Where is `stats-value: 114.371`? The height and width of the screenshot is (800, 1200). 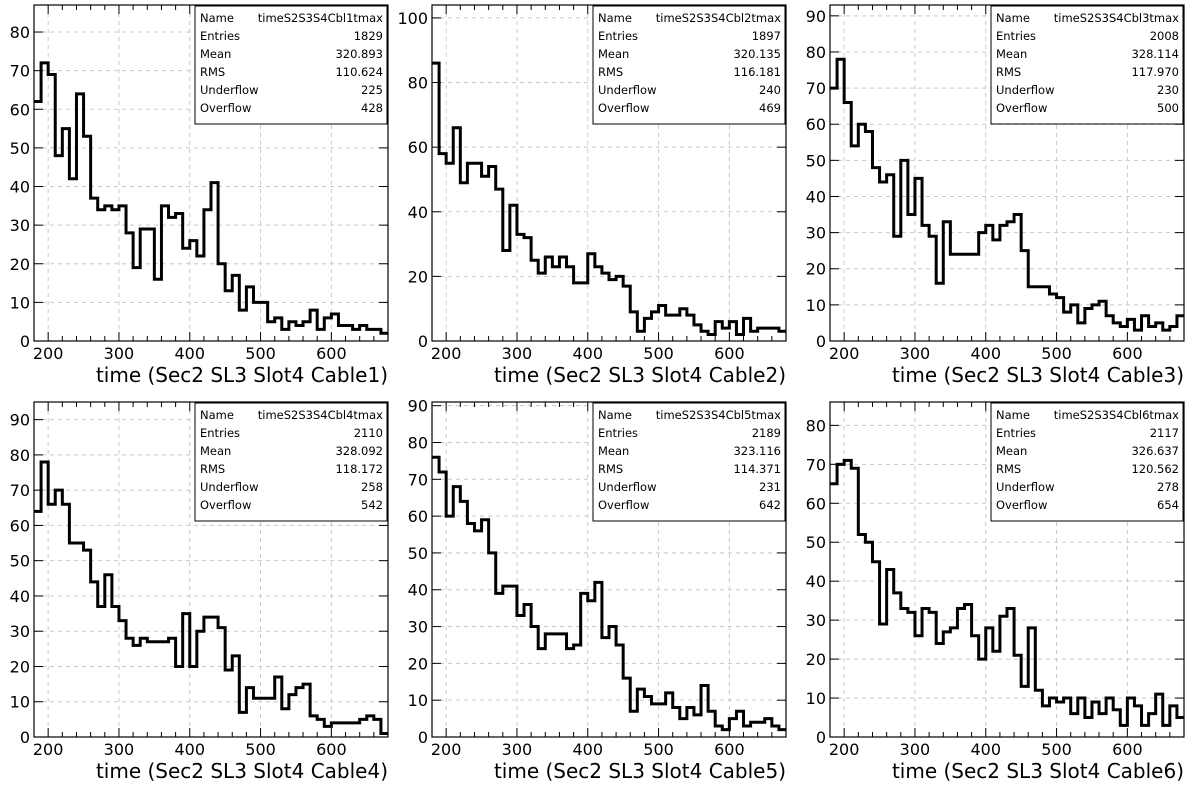 stats-value: 114.371 is located at coordinates (757, 469).